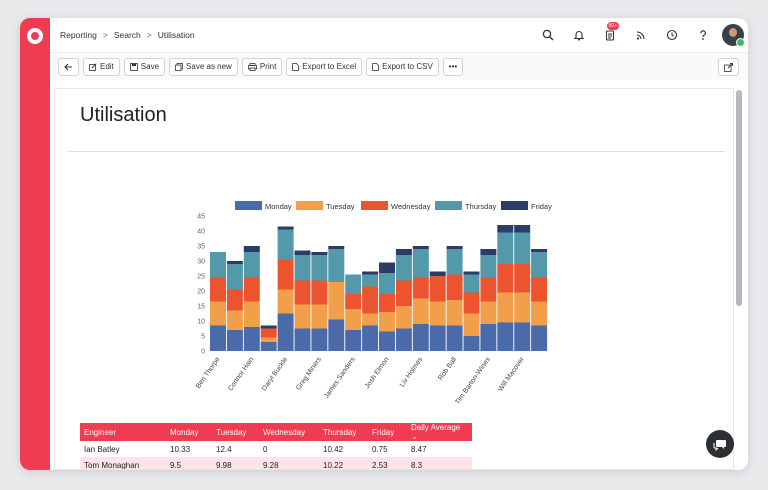 Image resolution: width=768 pixels, height=490 pixels. What do you see at coordinates (309, 374) in the screenshot?
I see `x-tick-label: Greg Miners` at bounding box center [309, 374].